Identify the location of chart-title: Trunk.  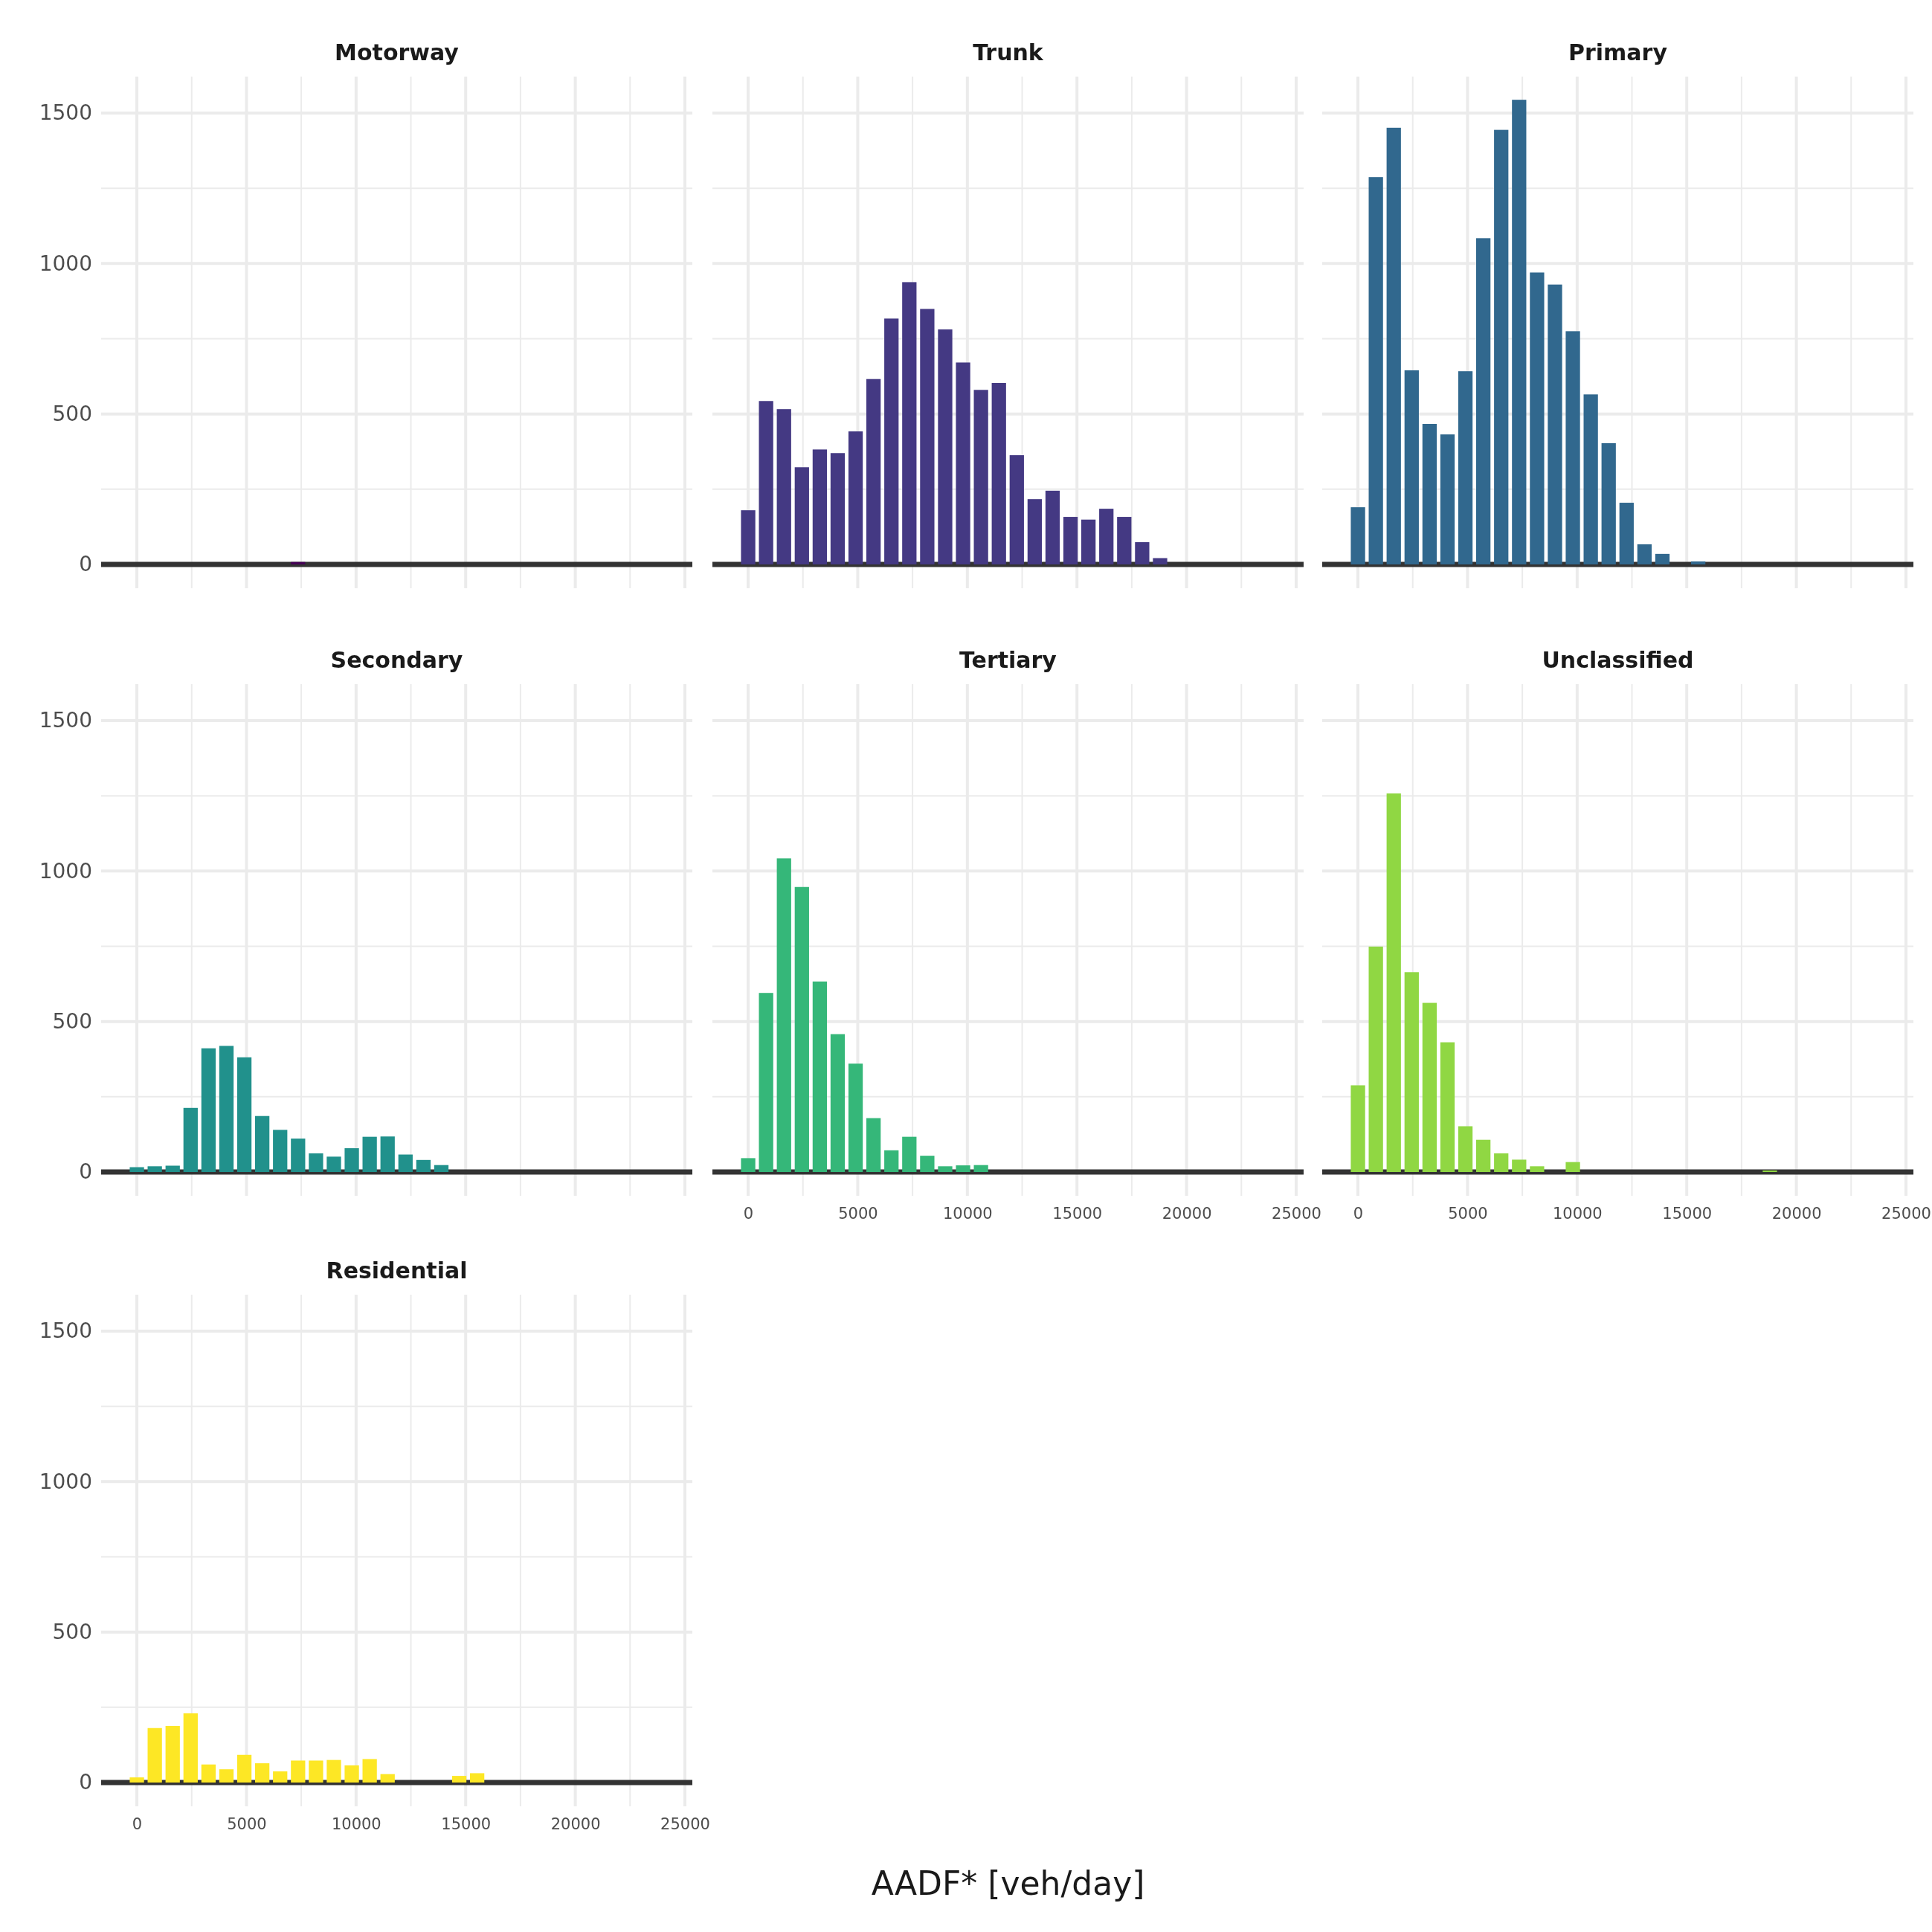
(1008, 52).